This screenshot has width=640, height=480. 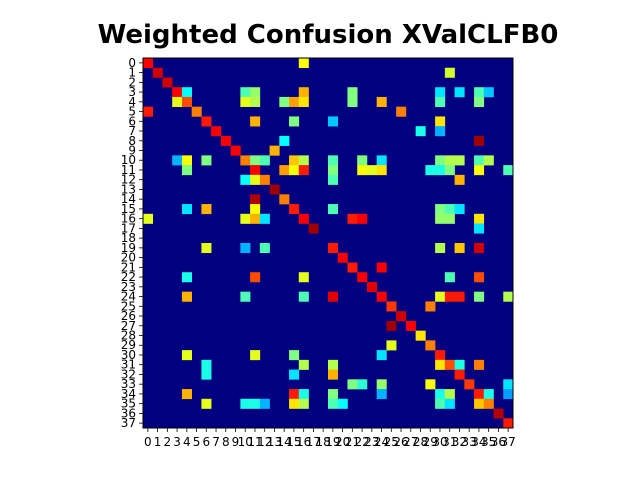 What do you see at coordinates (128, 180) in the screenshot?
I see `y-tick-label: 12` at bounding box center [128, 180].